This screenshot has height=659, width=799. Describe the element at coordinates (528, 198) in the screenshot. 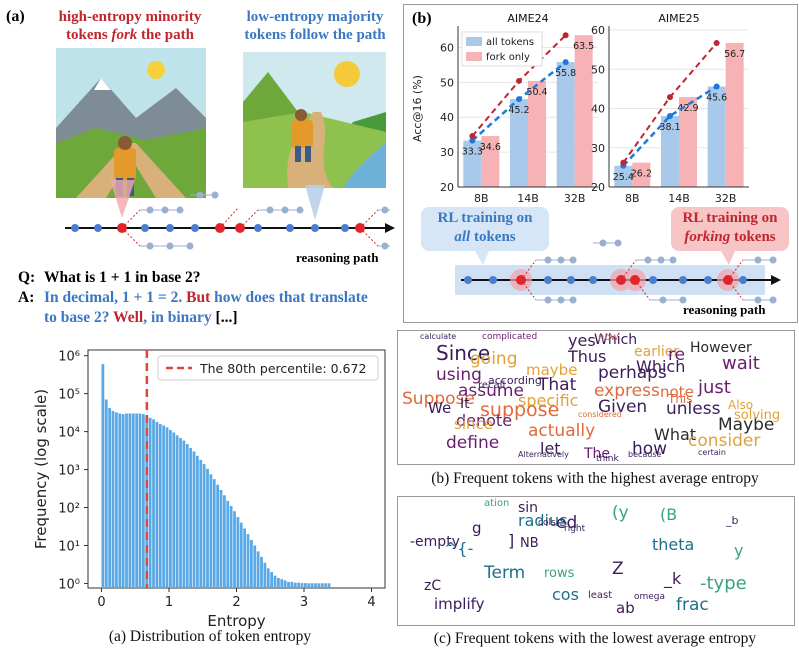

I see `x-tick-label: 14B` at that location.